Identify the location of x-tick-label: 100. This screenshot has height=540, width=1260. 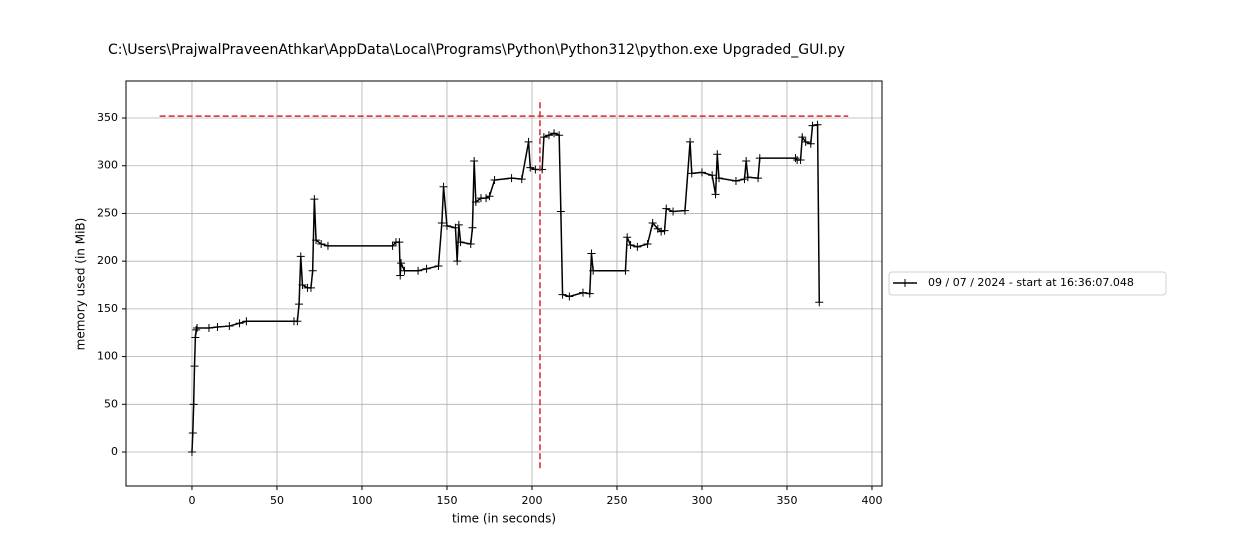
(361, 500).